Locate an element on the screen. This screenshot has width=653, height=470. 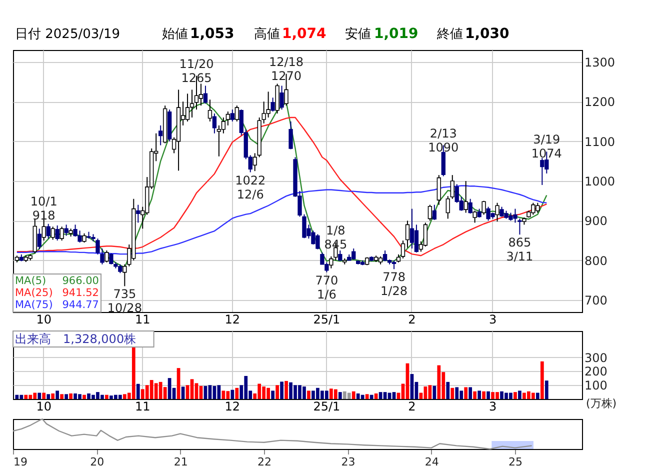
y-tick-label: 1200 is located at coordinates (600, 102).